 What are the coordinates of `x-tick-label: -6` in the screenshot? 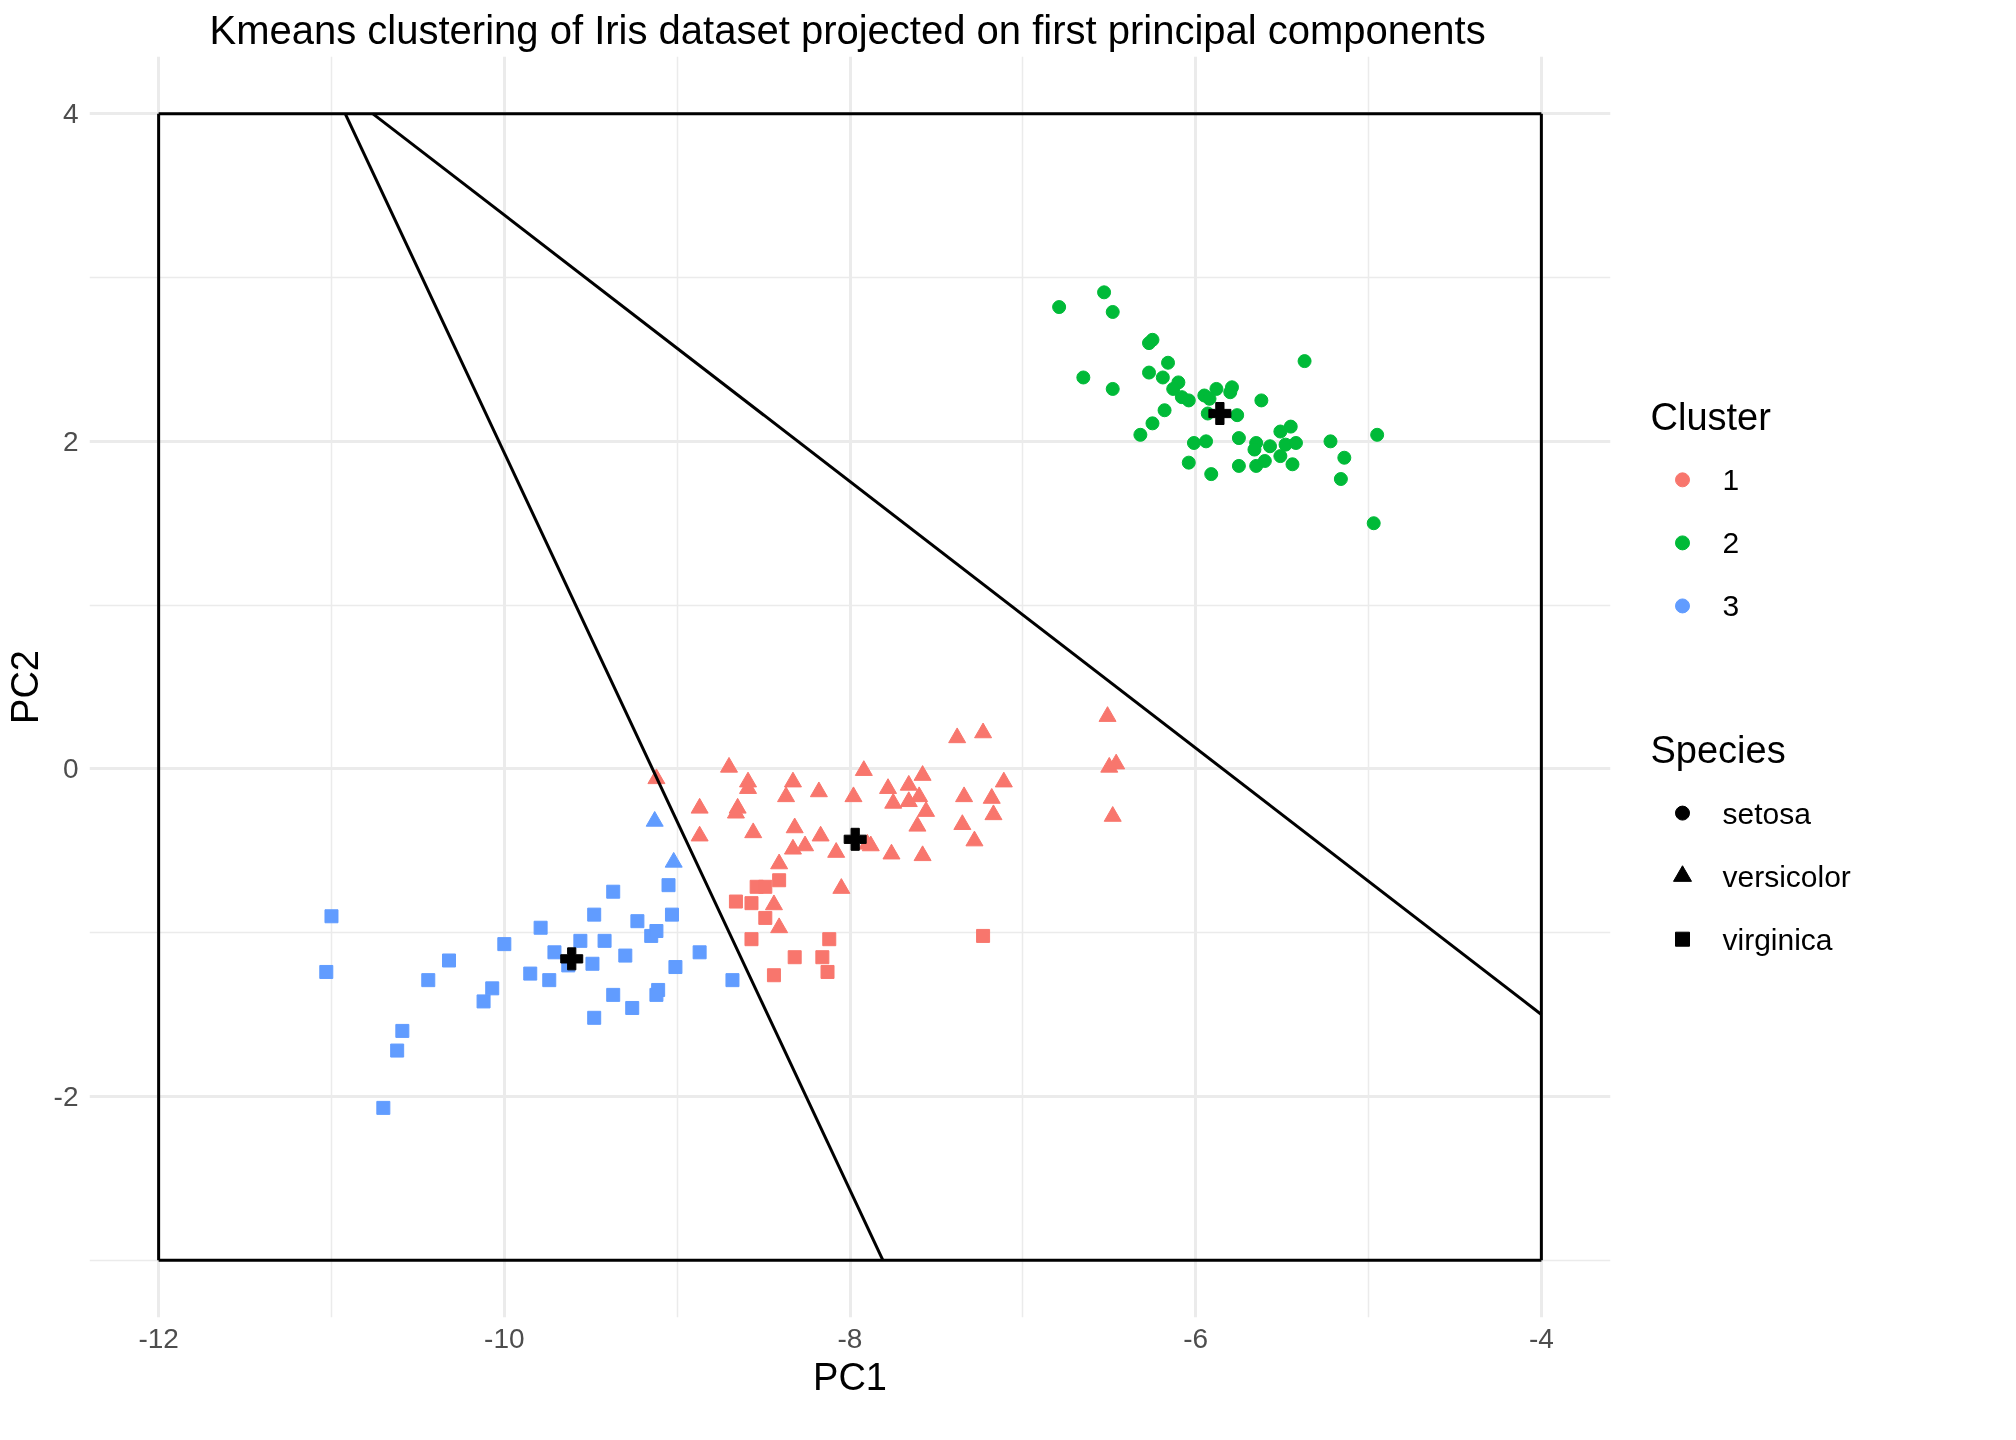 It's located at (1196, 1338).